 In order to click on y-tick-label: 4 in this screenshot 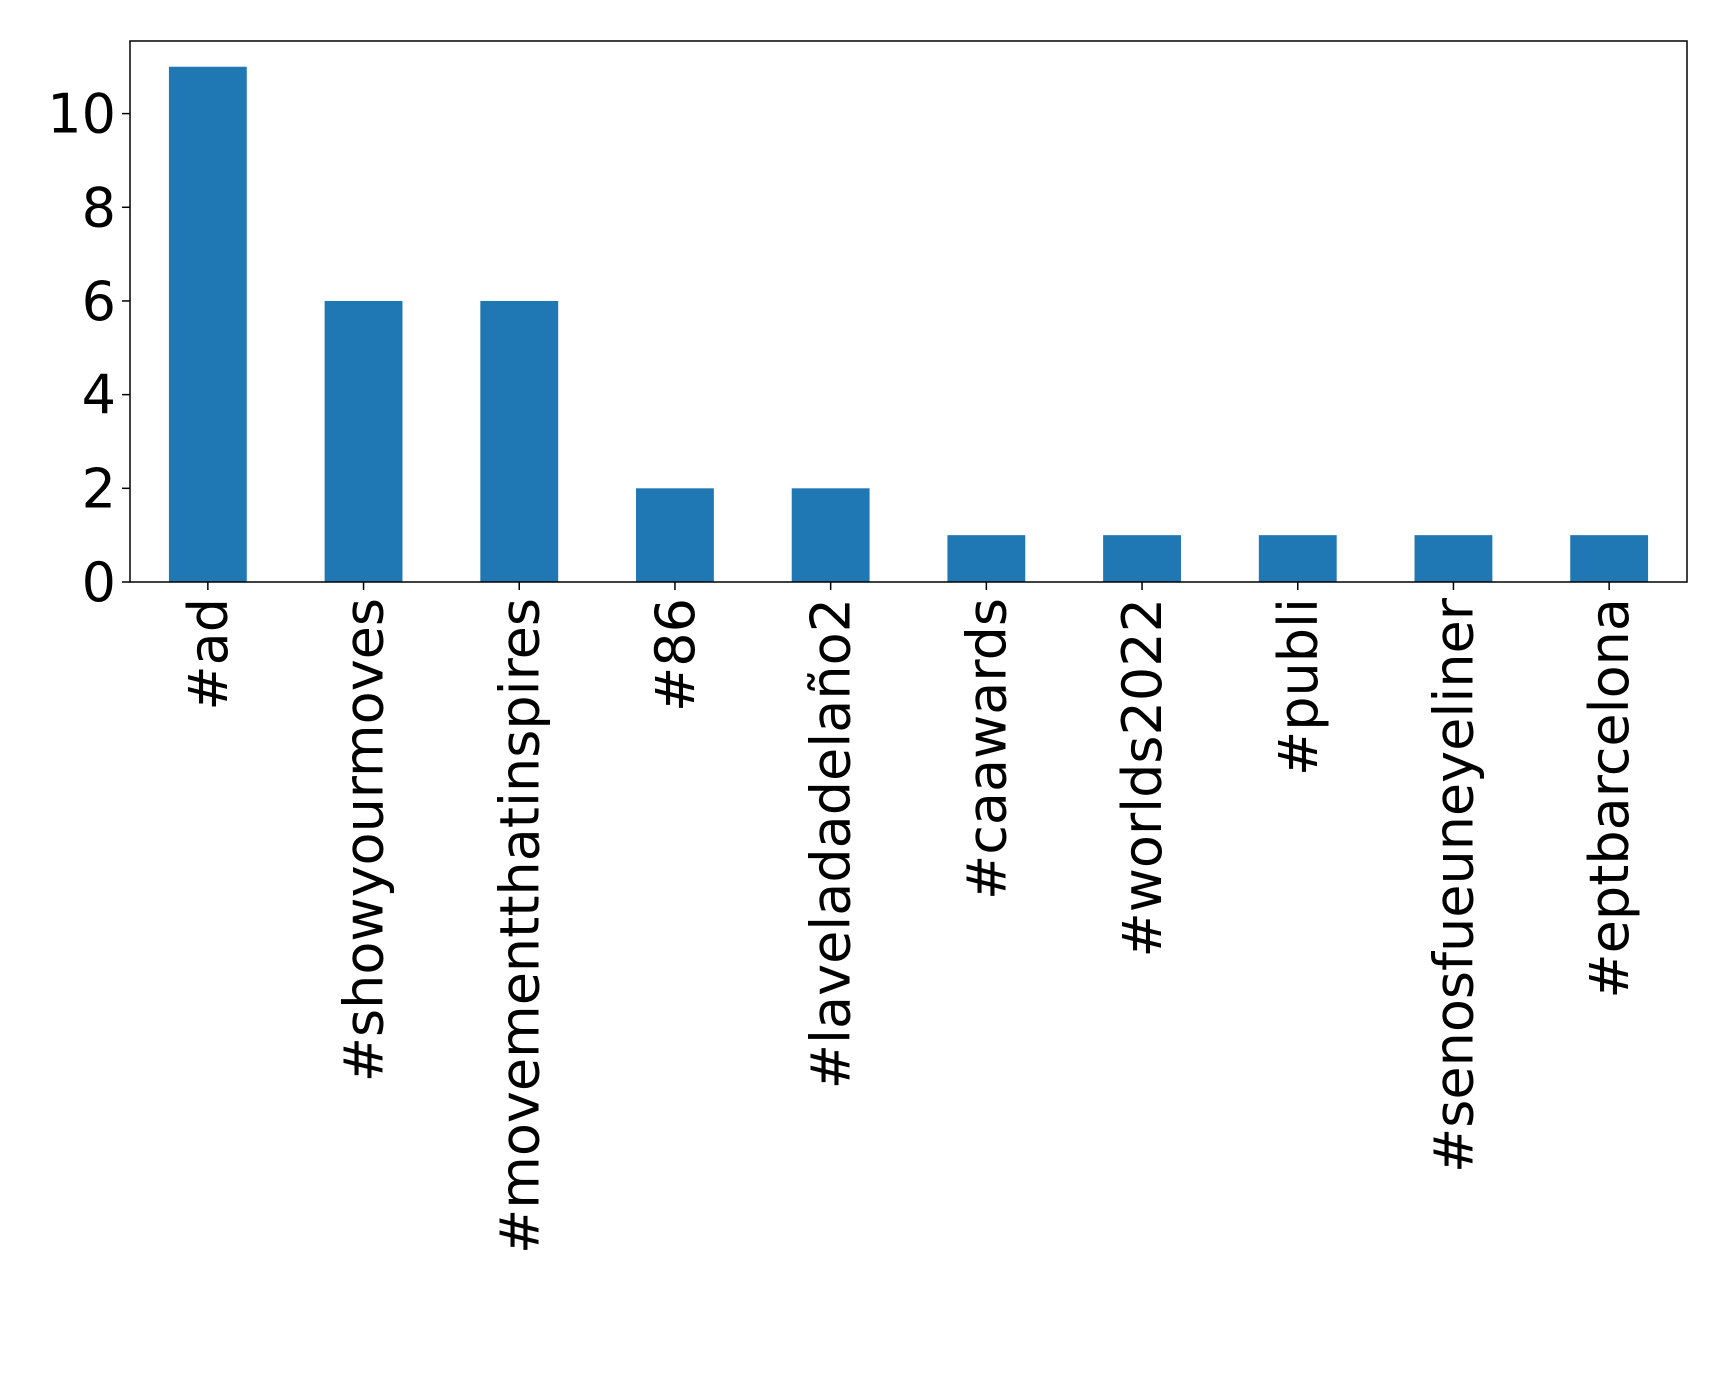, I will do `click(99, 395)`.